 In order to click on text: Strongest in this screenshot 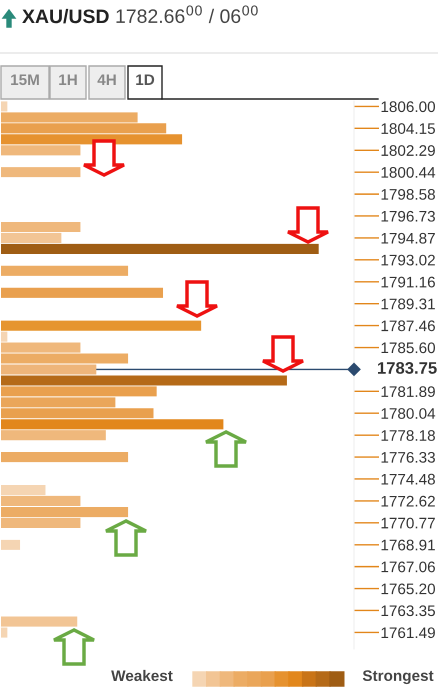, I will do `click(398, 677)`.